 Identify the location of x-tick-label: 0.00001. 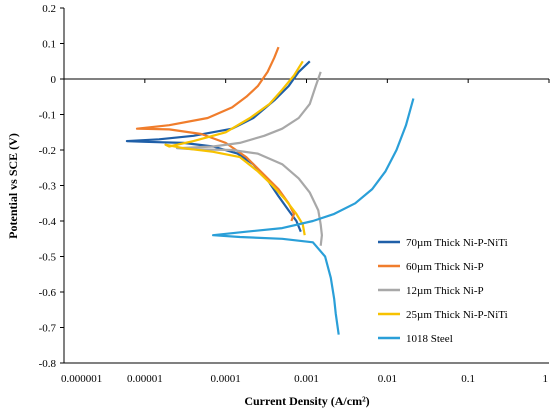
(145, 379).